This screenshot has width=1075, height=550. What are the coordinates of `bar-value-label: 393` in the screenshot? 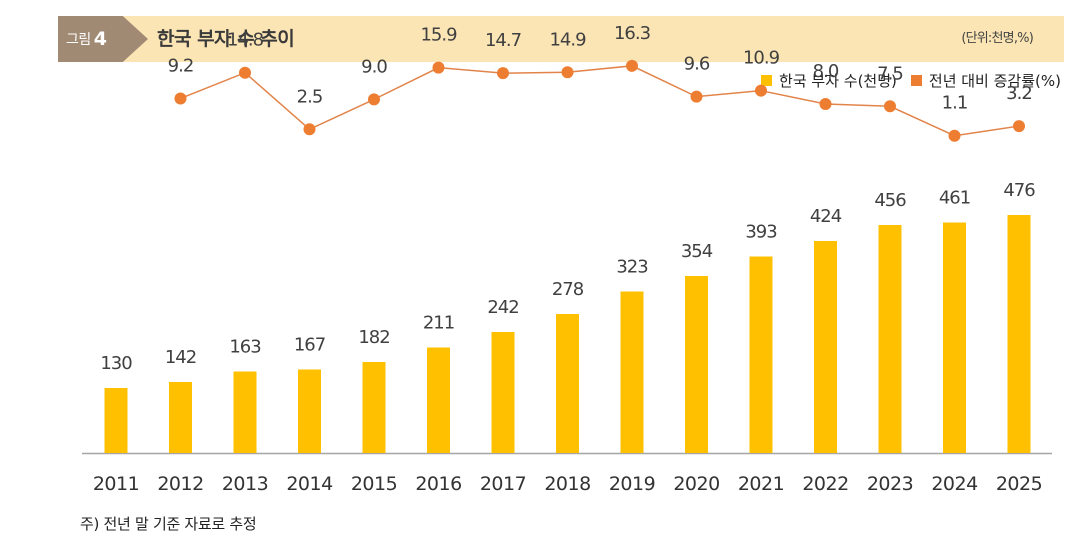 It's located at (761, 232).